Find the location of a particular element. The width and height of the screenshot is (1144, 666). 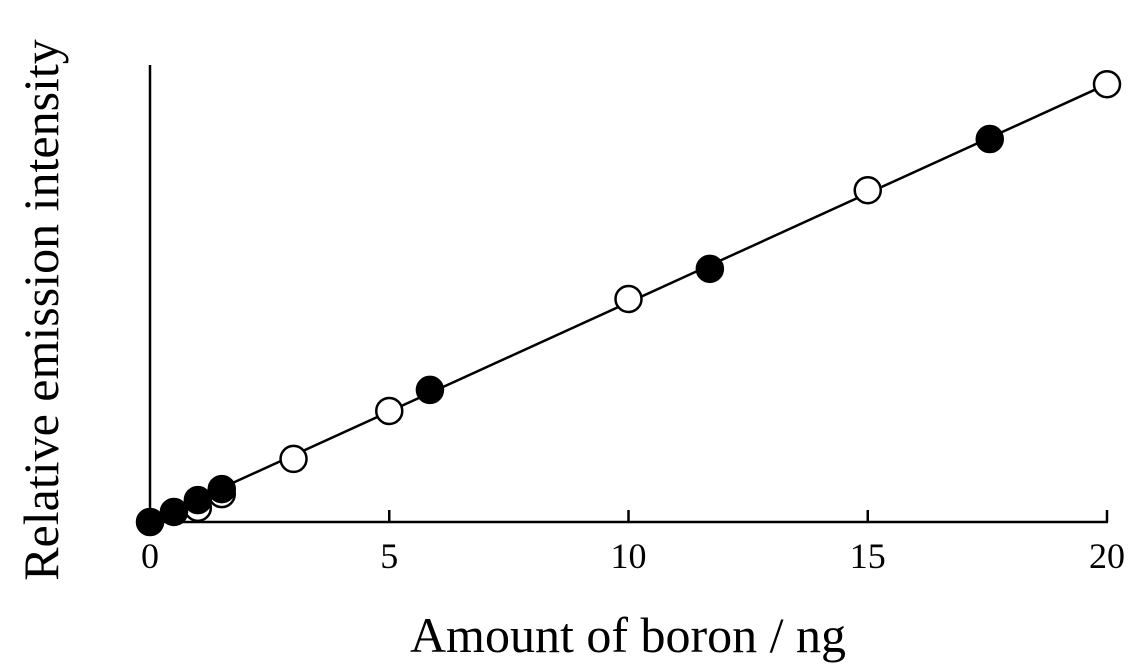

x-tick-label: 5 is located at coordinates (389, 556).